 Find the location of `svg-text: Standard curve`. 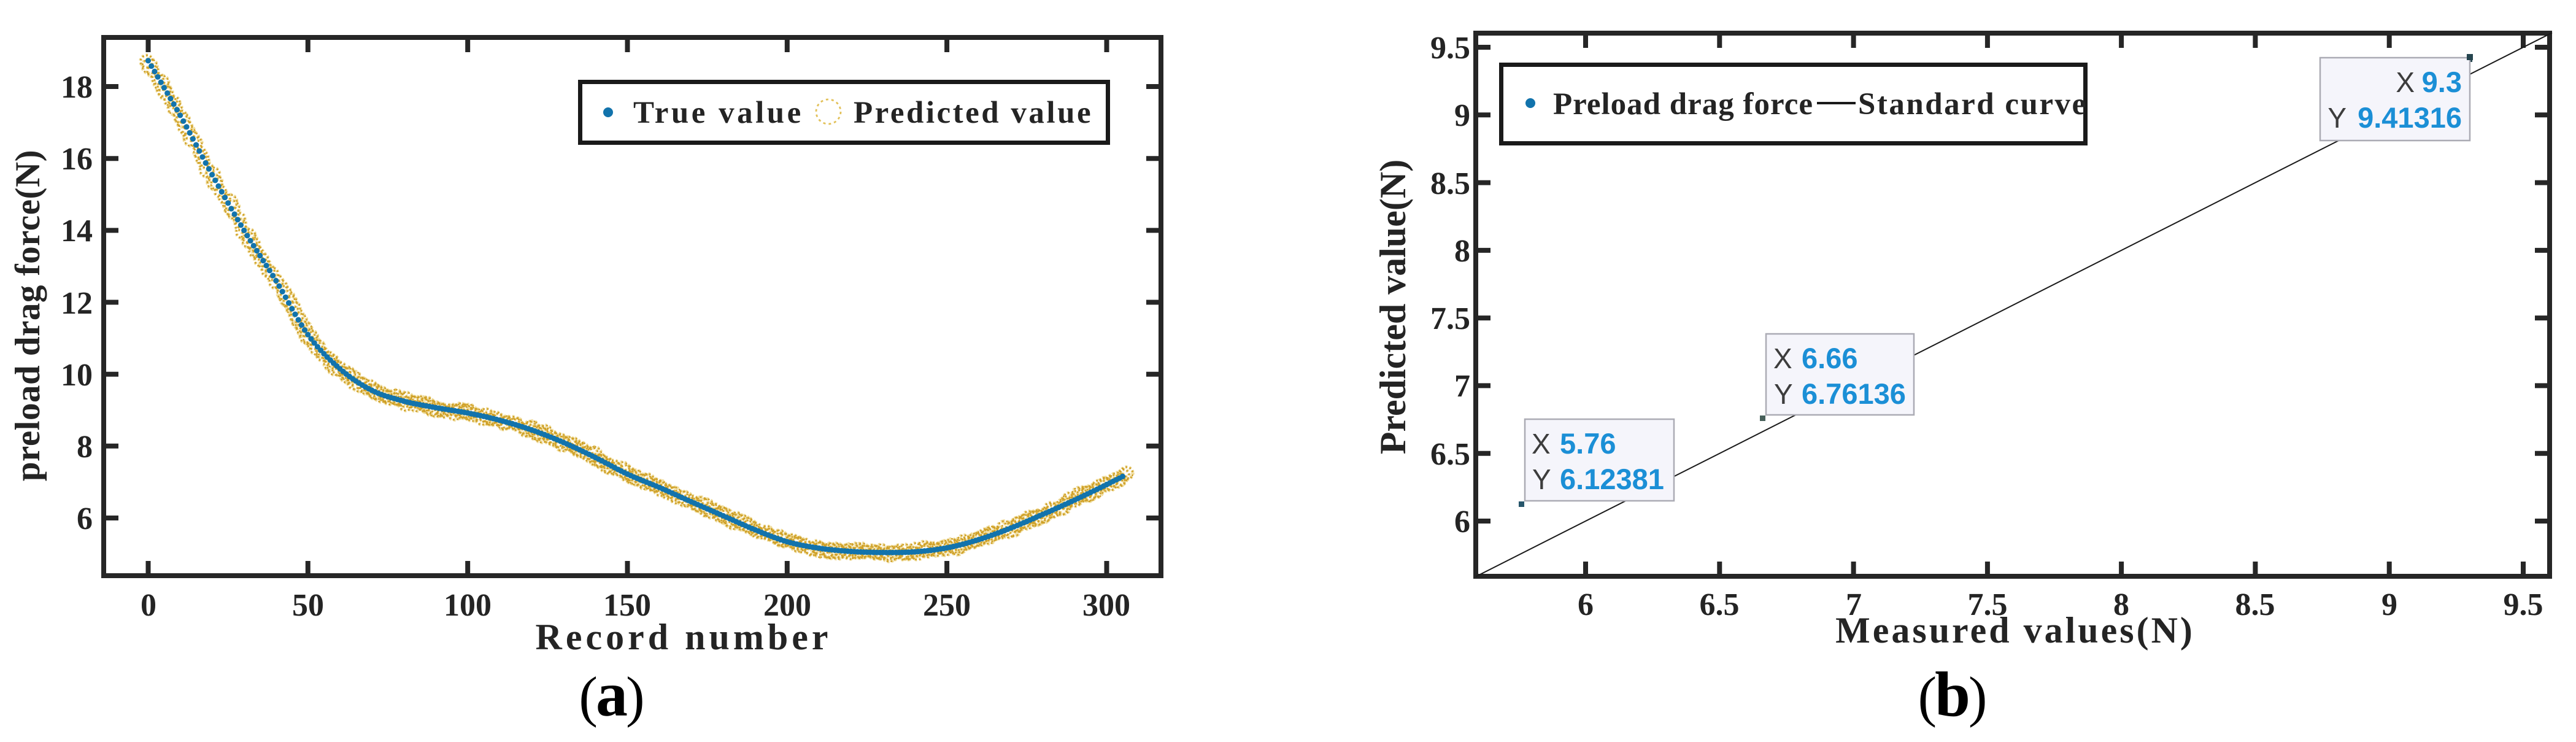

svg-text: Standard curve is located at coordinates (1973, 105).